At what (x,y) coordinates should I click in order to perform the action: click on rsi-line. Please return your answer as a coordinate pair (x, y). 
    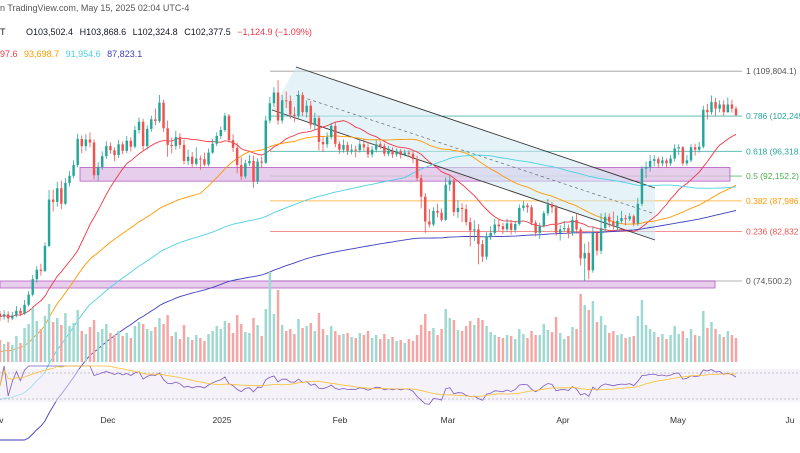
    Looking at the image, I should click on (368, 385).